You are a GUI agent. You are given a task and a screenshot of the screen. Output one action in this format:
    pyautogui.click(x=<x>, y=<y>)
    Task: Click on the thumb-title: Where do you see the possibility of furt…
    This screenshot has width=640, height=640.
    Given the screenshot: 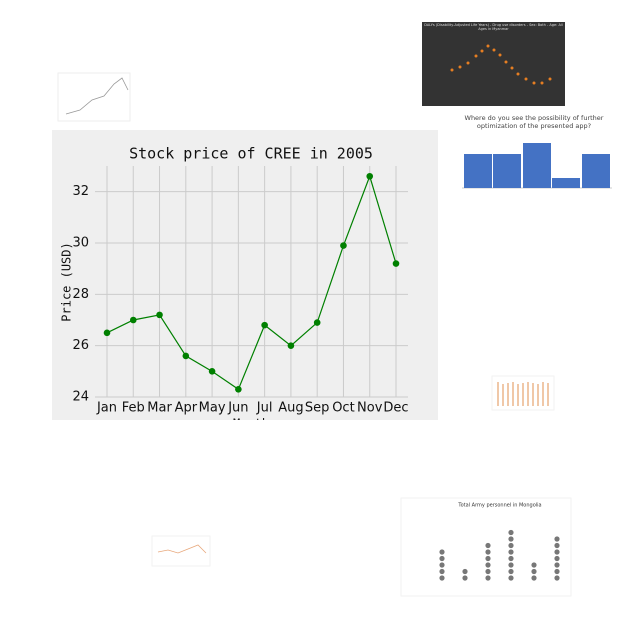 What is the action you would take?
    pyautogui.click(x=534, y=122)
    